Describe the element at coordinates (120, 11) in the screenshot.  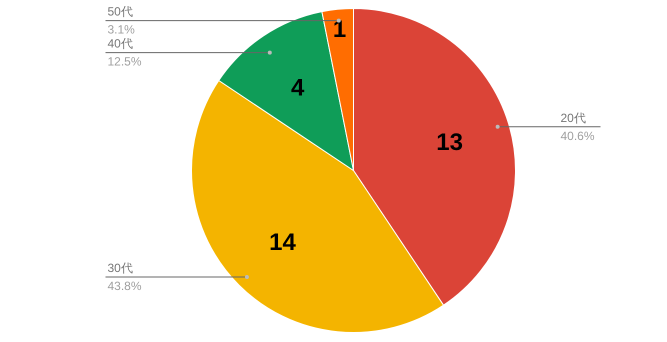
I see `slice-label: 50代` at that location.